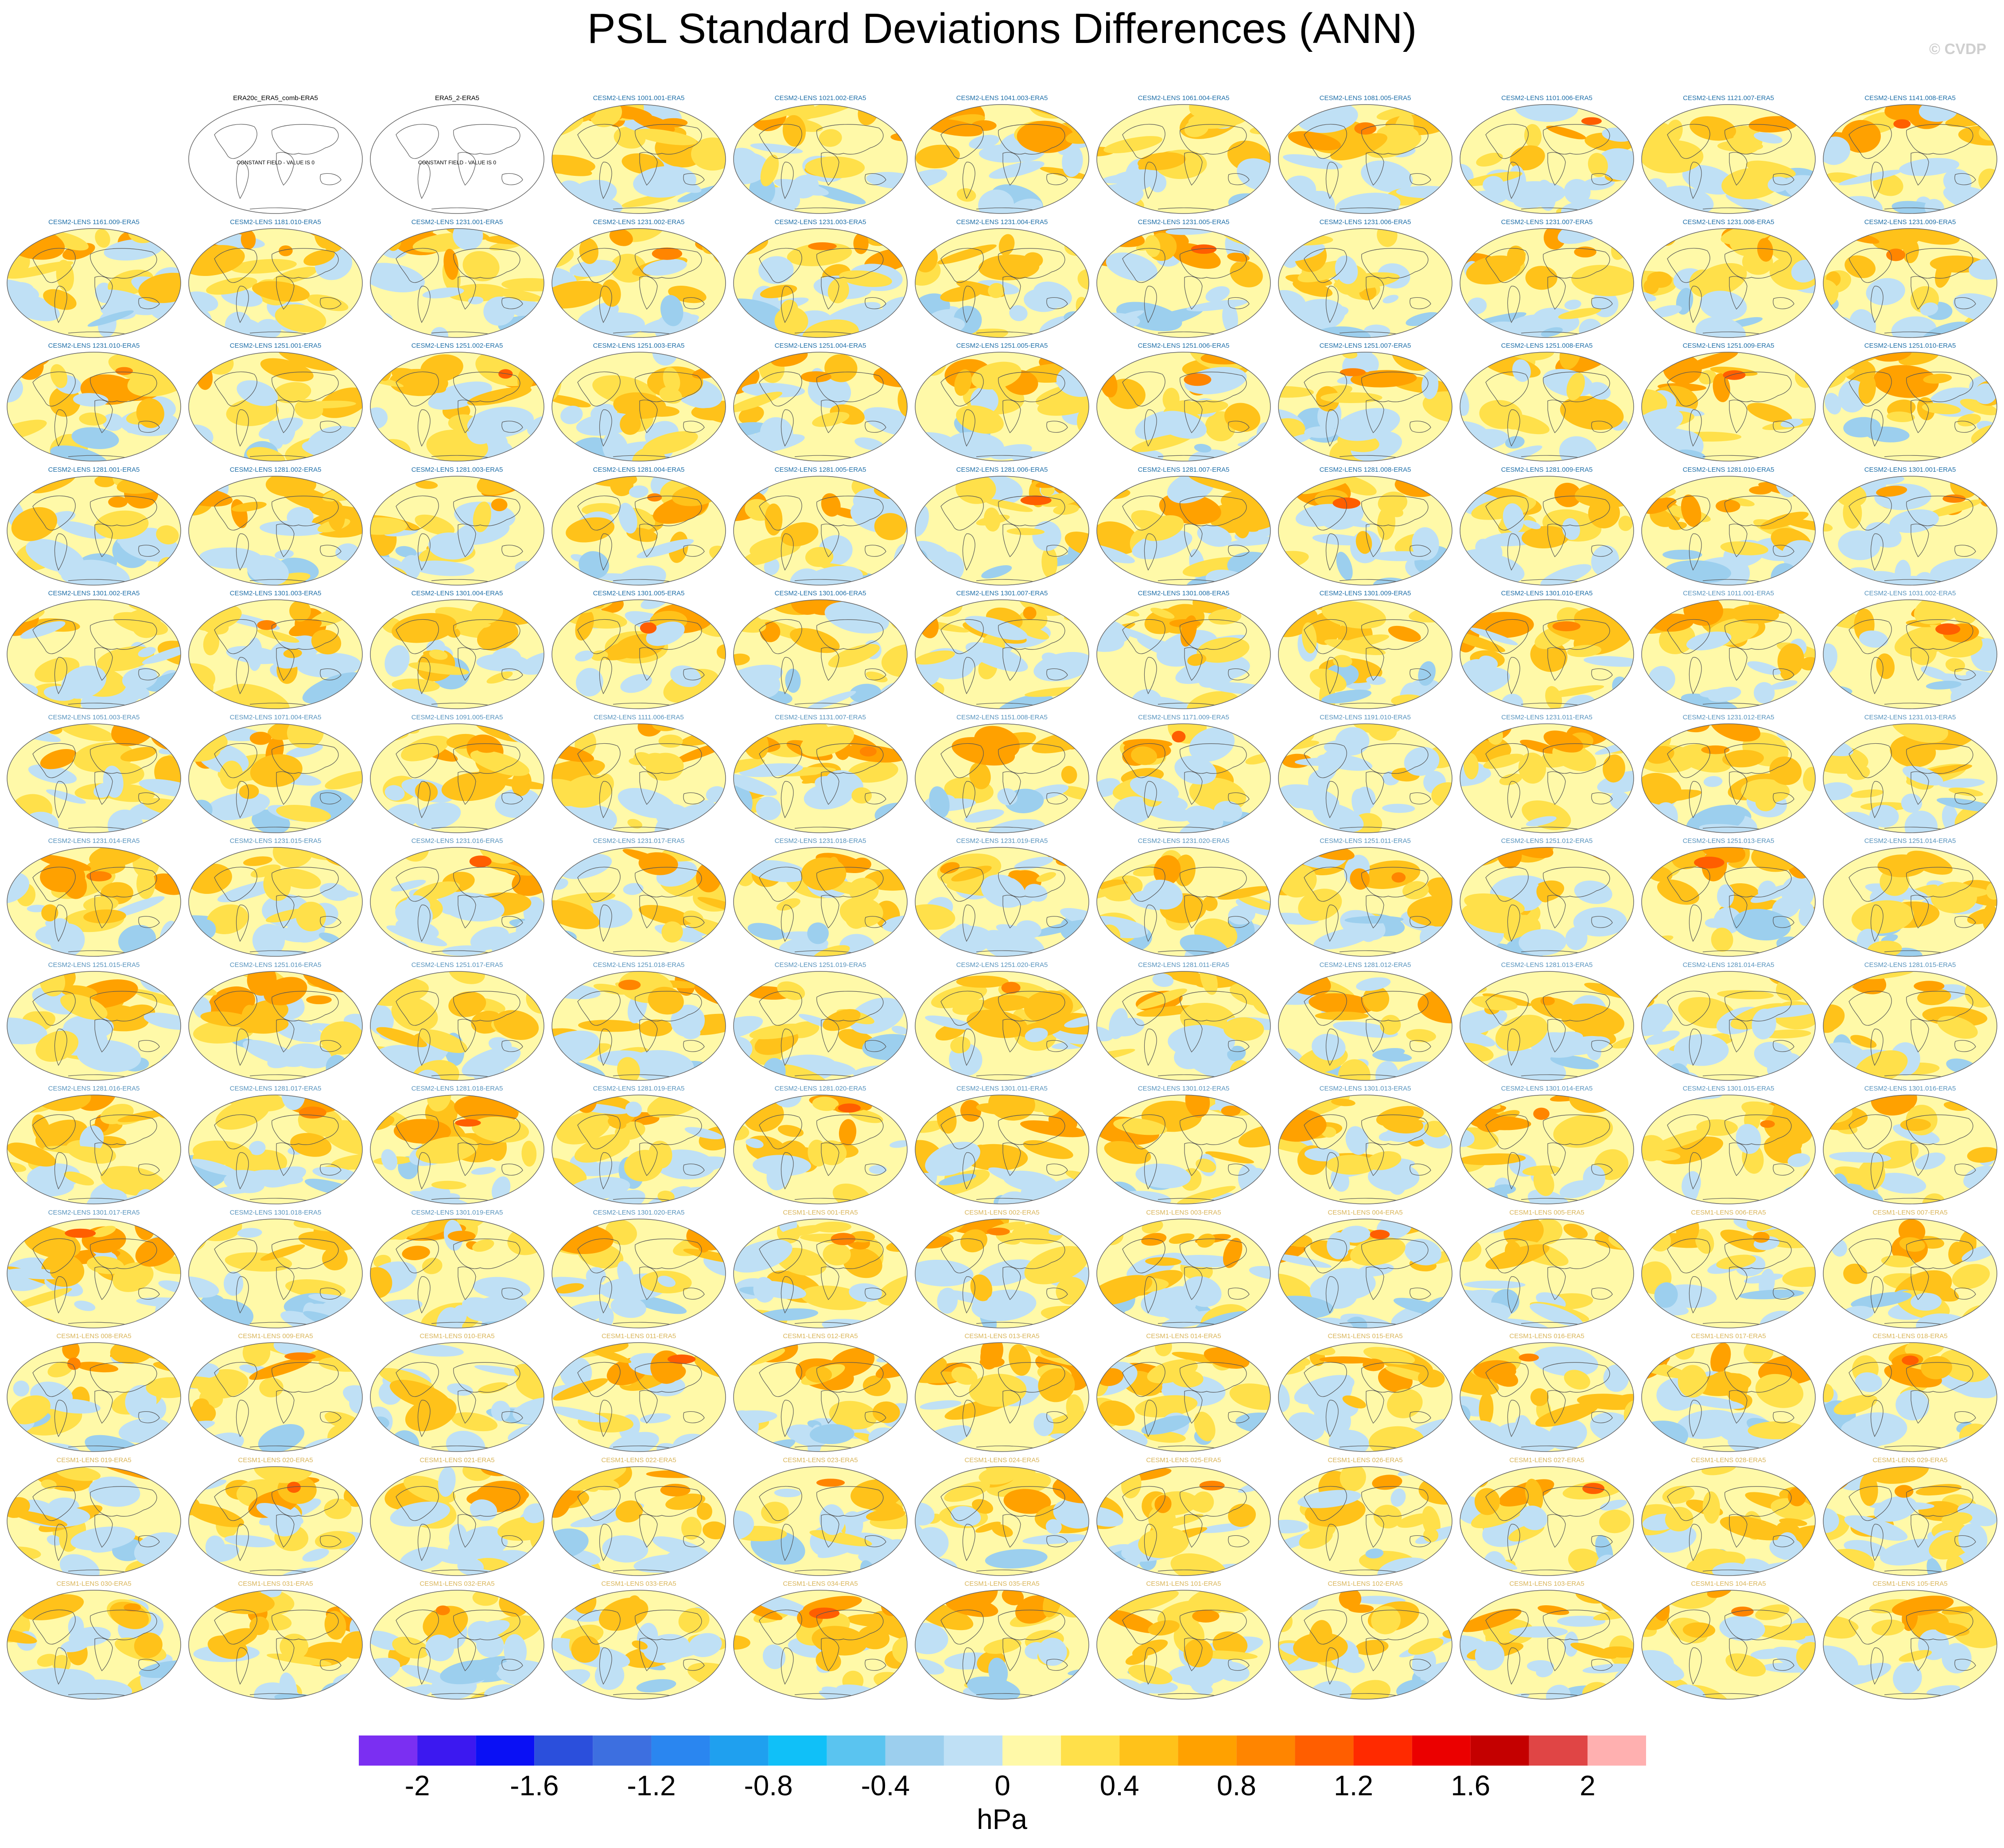 This screenshot has height=1848, width=2004. I want to click on map-panel: CESM2-LENS 1281.010-ERA5, so click(1728, 527).